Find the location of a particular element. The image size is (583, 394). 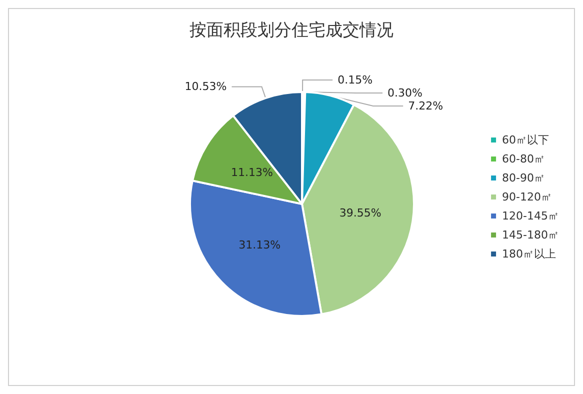

data-label: 31.13% is located at coordinates (259, 245).